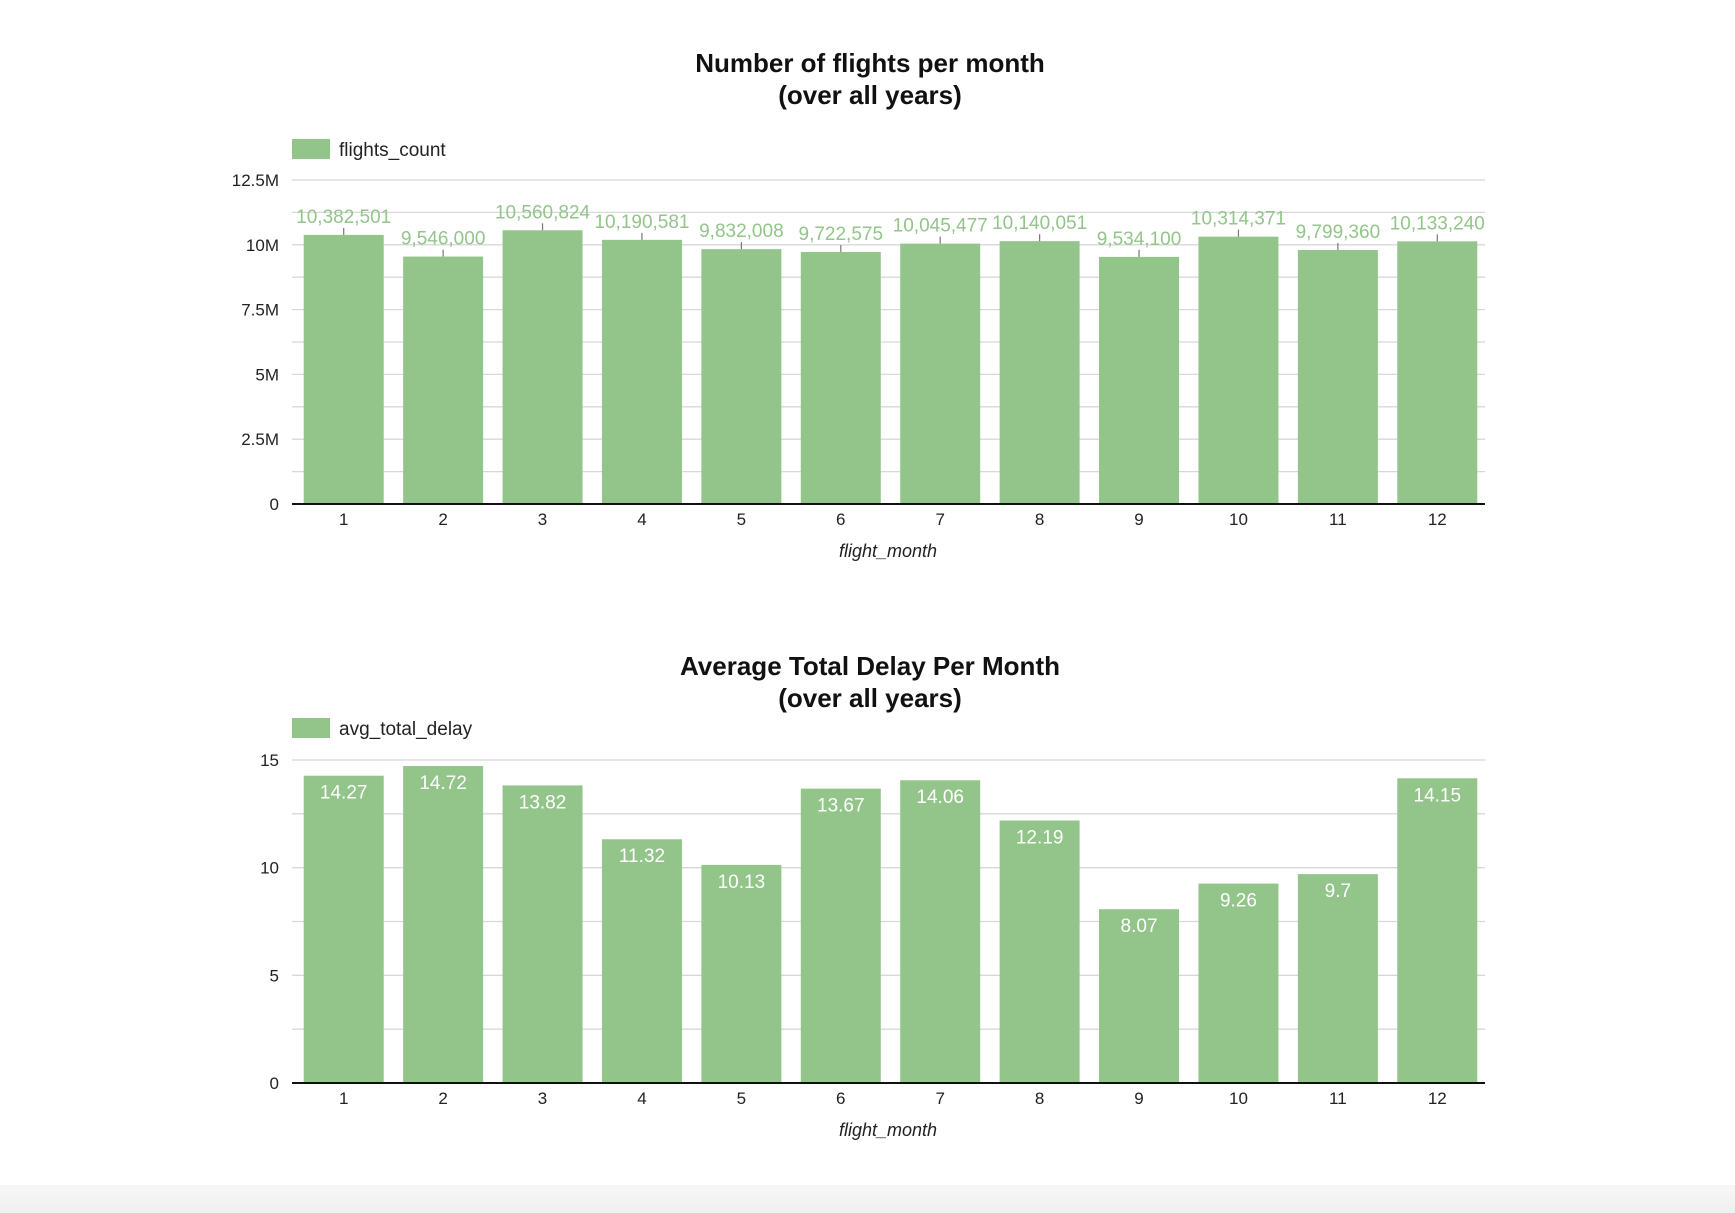  What do you see at coordinates (1238, 219) in the screenshot?
I see `data-label: 10,314,371` at bounding box center [1238, 219].